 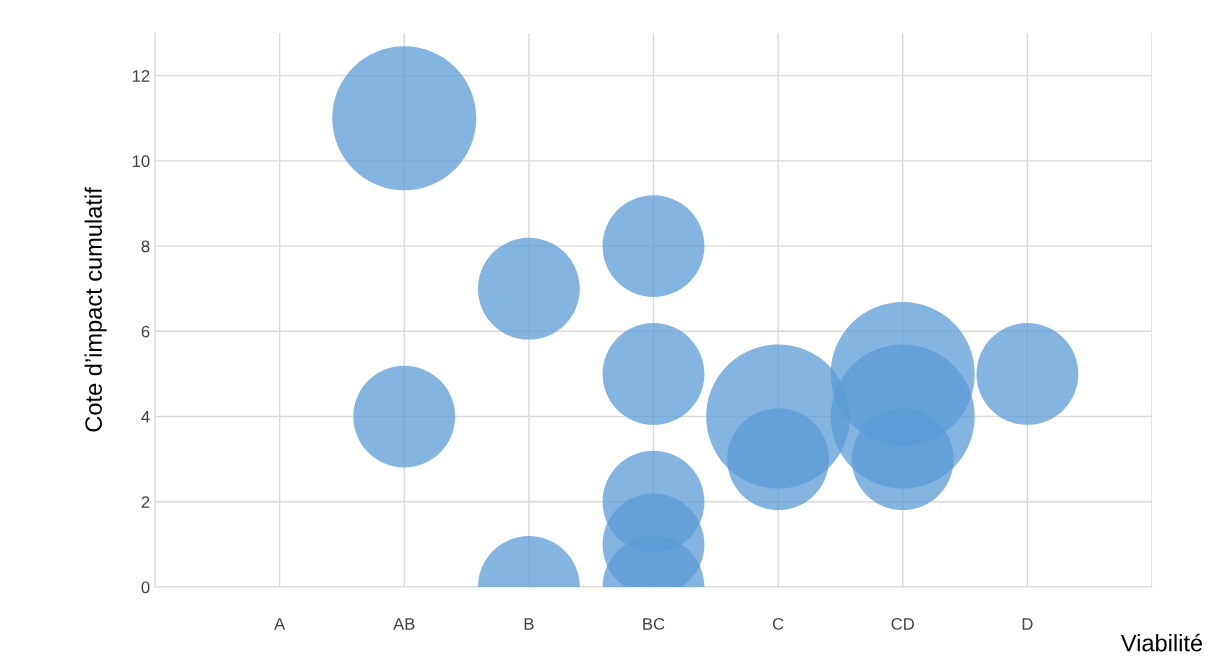 I want to click on y-axis-title: Cote d’impact cumulatif, so click(x=95, y=309).